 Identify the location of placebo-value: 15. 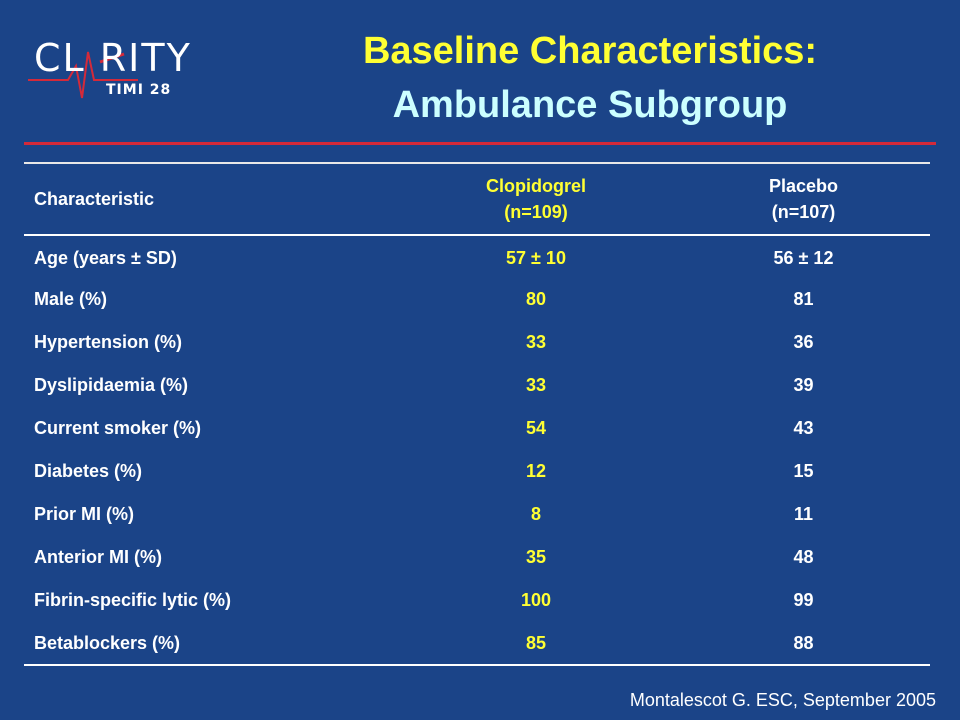
(803, 471).